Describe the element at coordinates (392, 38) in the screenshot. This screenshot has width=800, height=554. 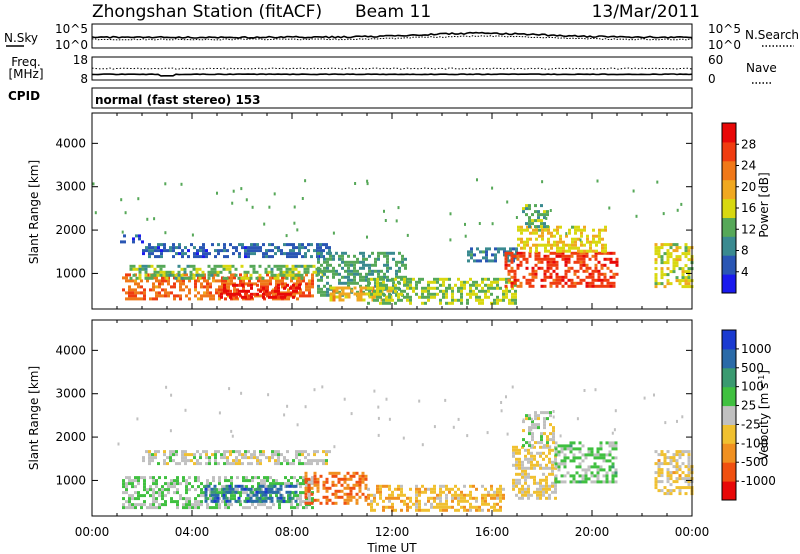
I see `nsearch-line` at that location.